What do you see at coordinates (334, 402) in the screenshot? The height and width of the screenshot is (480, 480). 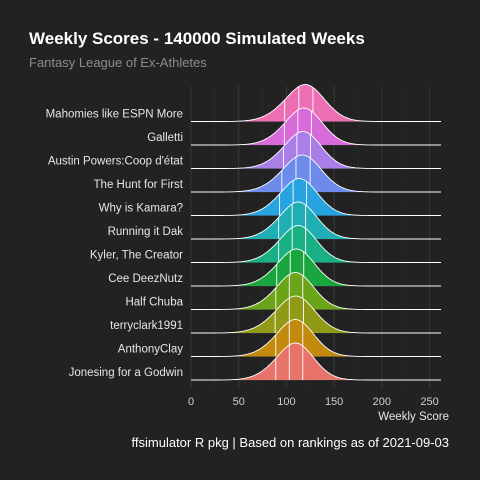 I see `x-tick-label: 150` at bounding box center [334, 402].